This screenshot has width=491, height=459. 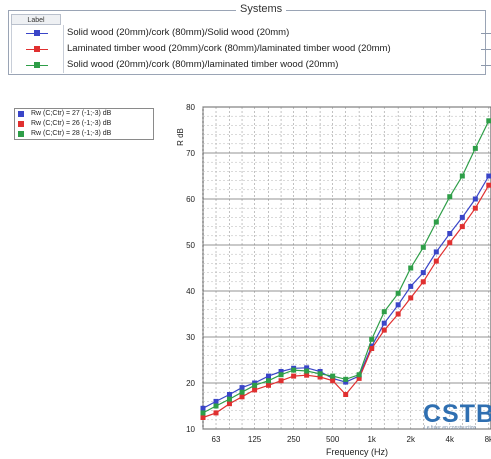 I want to click on x-tick-label: 250, so click(x=294, y=439).